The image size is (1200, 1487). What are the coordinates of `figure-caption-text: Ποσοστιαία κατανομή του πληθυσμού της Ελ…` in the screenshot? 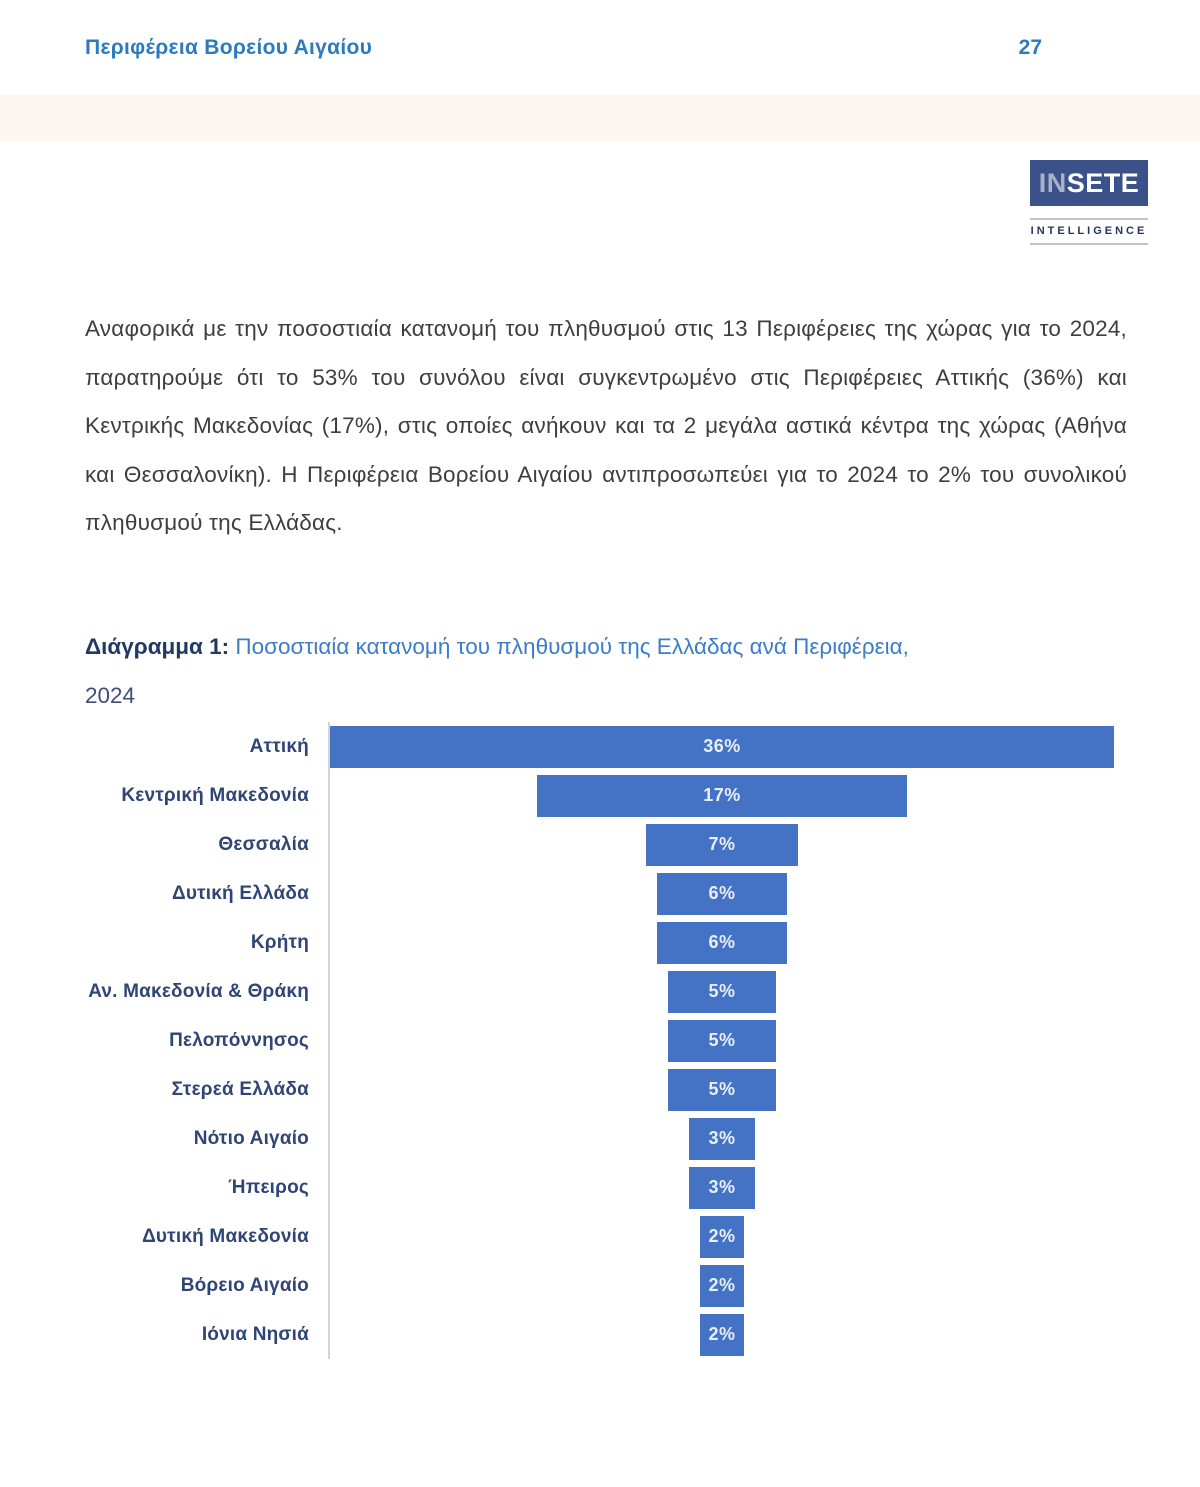 It's located at (569, 646).